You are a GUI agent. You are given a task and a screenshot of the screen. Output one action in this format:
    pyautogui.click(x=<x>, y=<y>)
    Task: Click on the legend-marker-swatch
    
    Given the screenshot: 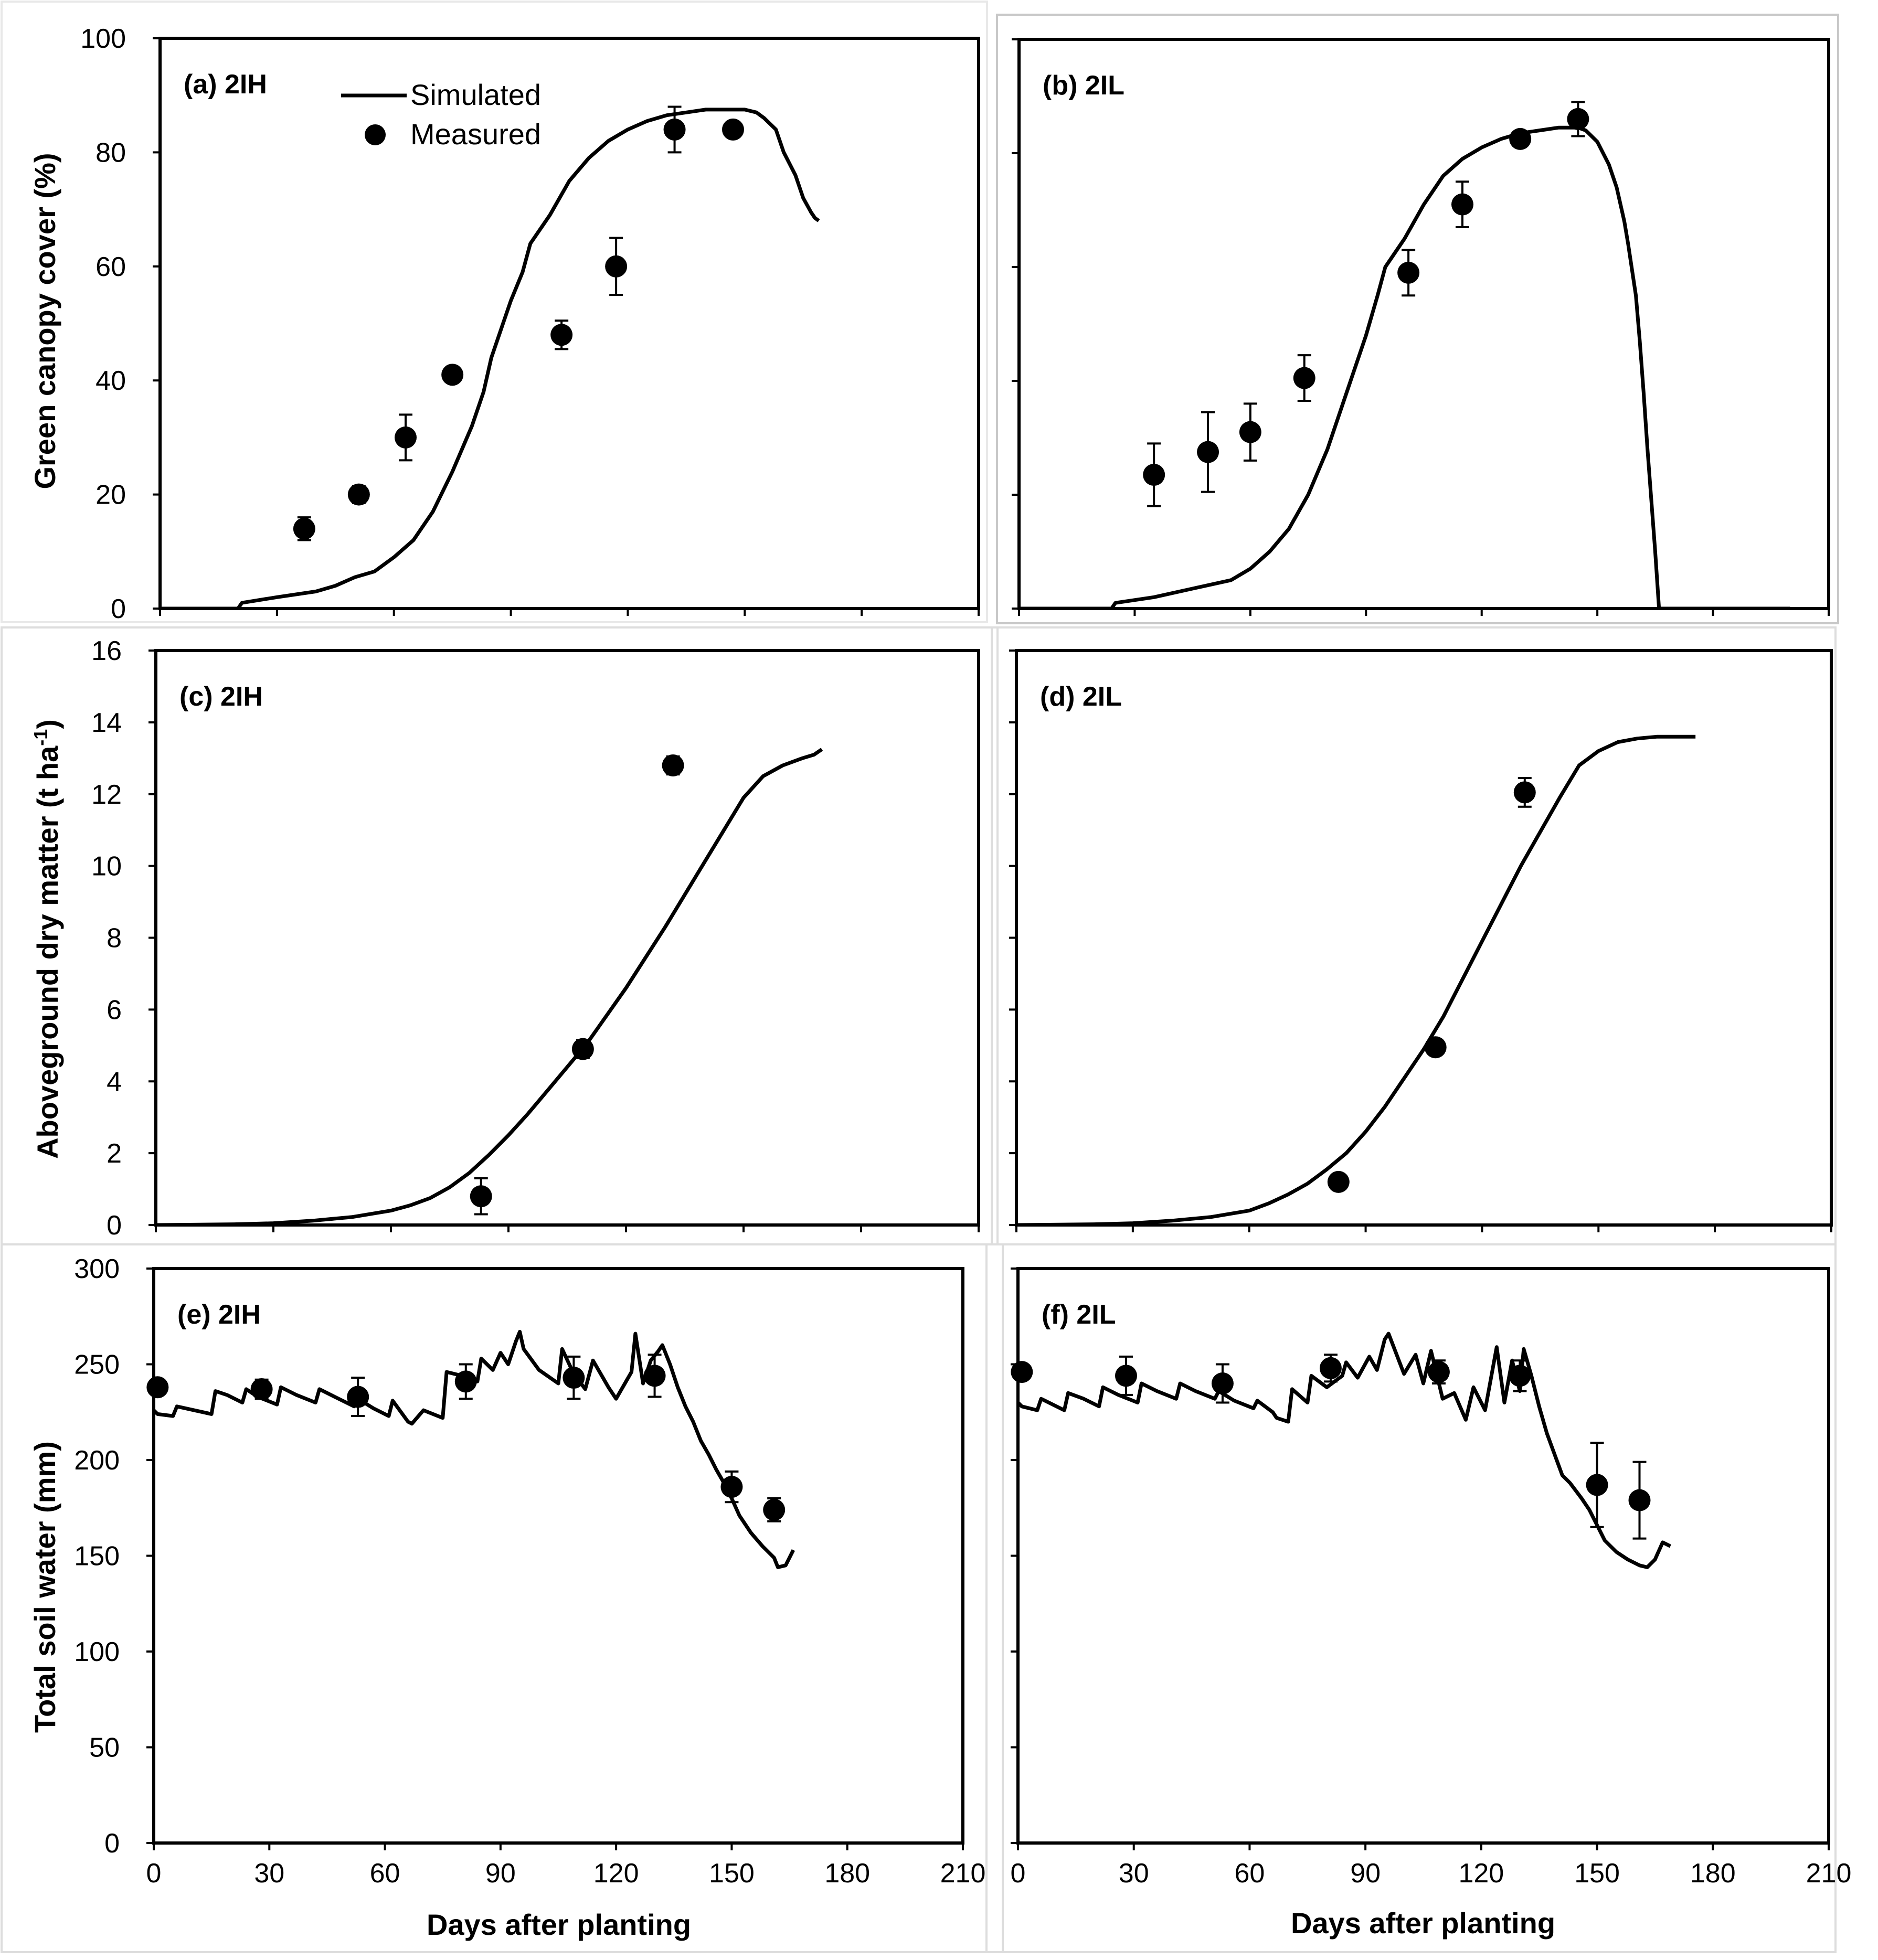 What is the action you would take?
    pyautogui.click(x=375, y=134)
    